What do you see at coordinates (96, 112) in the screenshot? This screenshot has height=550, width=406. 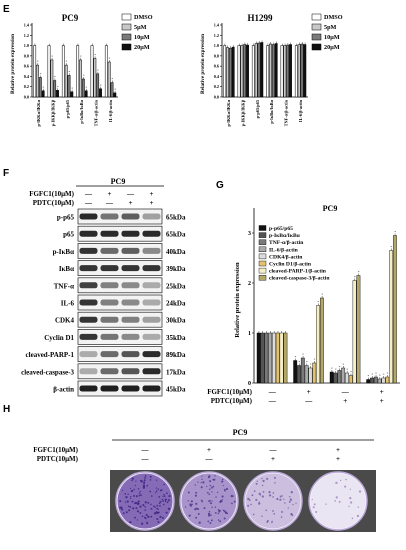 I see `x-tick-label: TNF-α/β-actin` at bounding box center [96, 112].